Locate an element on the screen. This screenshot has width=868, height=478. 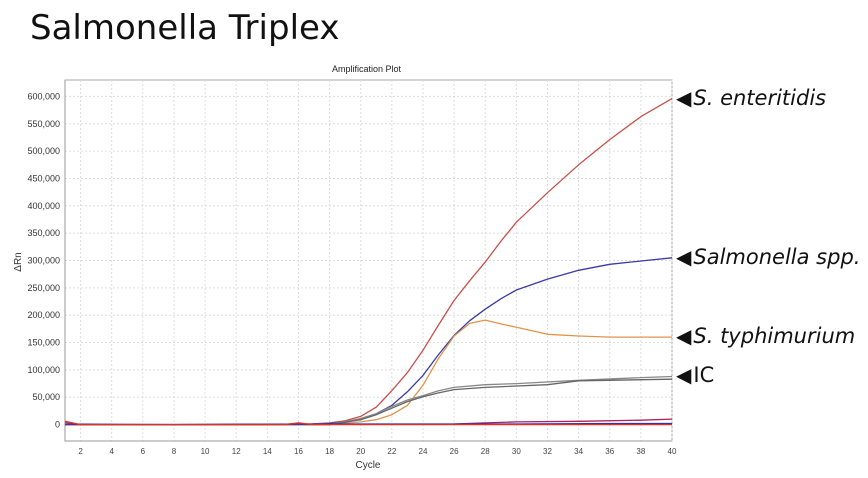
x-tick-label: 6 is located at coordinates (143, 451).